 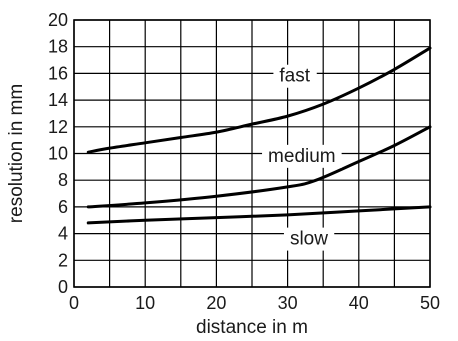 What do you see at coordinates (58, 73) in the screenshot?
I see `y-tick-label: 16` at bounding box center [58, 73].